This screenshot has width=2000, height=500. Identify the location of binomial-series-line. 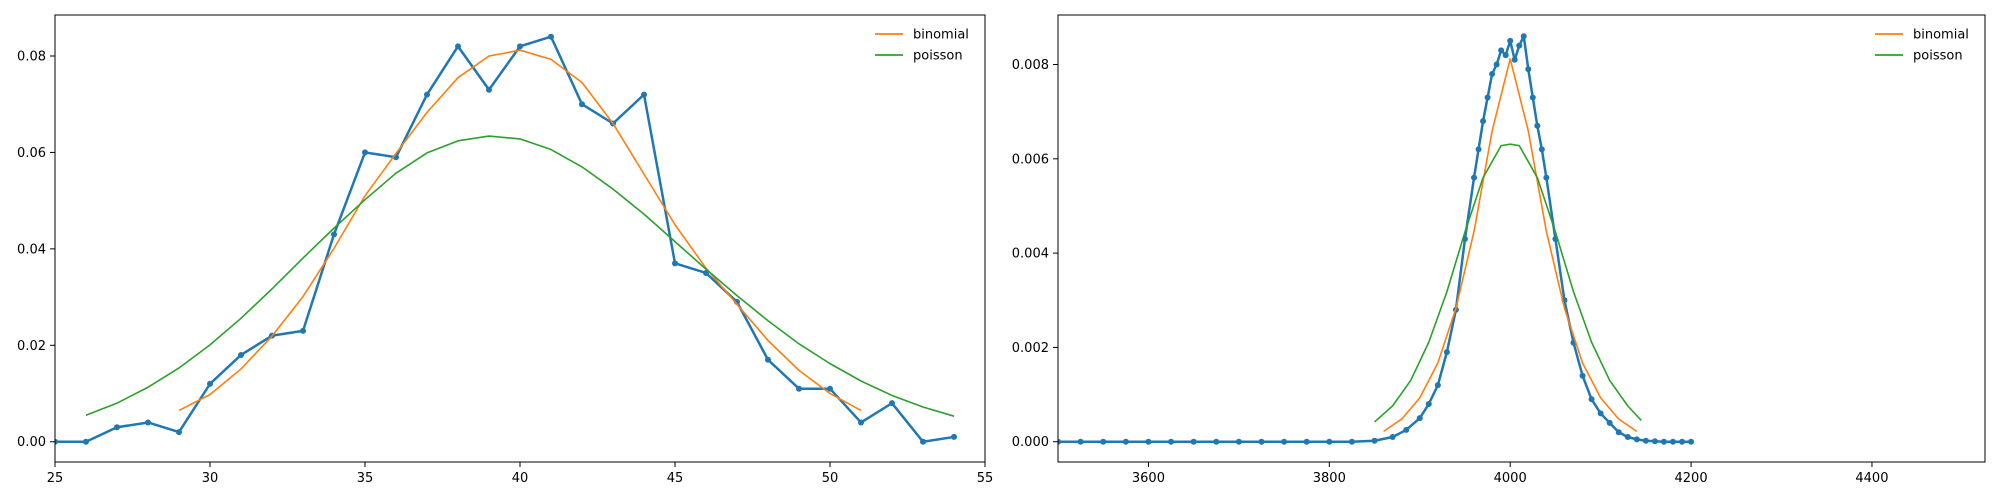
(1510, 245).